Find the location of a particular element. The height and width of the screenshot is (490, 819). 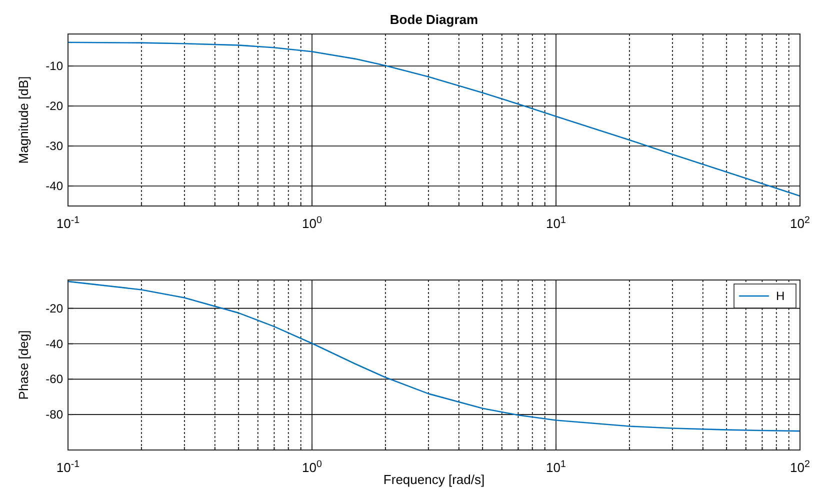

y-axis-title: Phase [deg] is located at coordinates (23, 365).